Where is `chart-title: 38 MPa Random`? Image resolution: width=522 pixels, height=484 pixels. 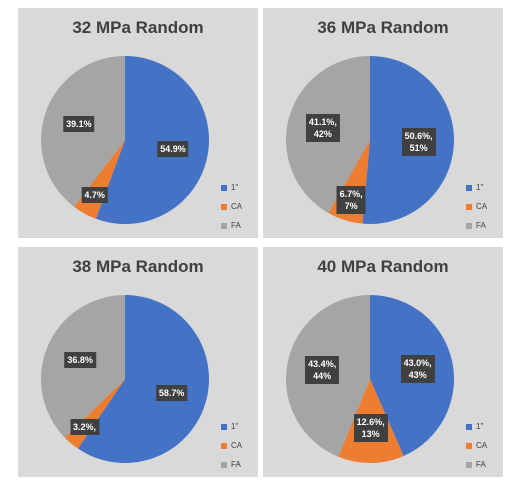 chart-title: 38 MPa Random is located at coordinates (138, 266).